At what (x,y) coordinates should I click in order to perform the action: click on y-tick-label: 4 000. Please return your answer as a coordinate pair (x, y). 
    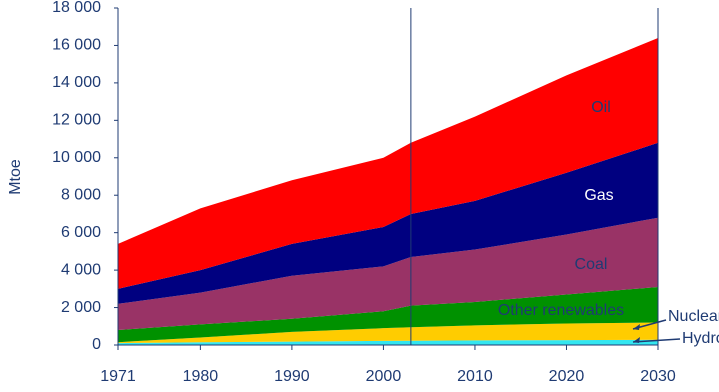
    Looking at the image, I should click on (81, 269).